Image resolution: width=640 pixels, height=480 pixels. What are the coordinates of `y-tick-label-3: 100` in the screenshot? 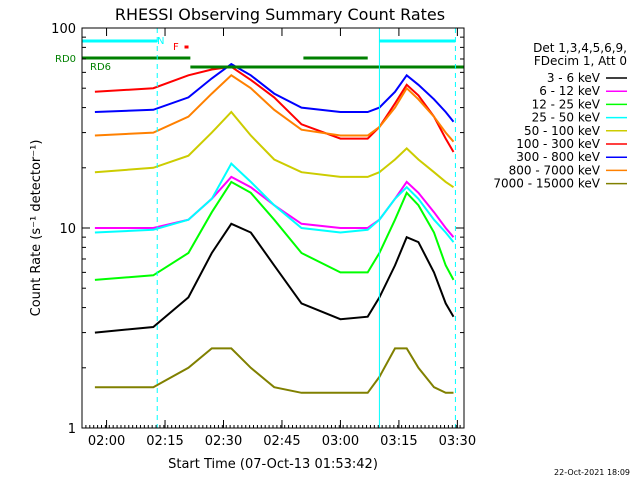 It's located at (63, 29).